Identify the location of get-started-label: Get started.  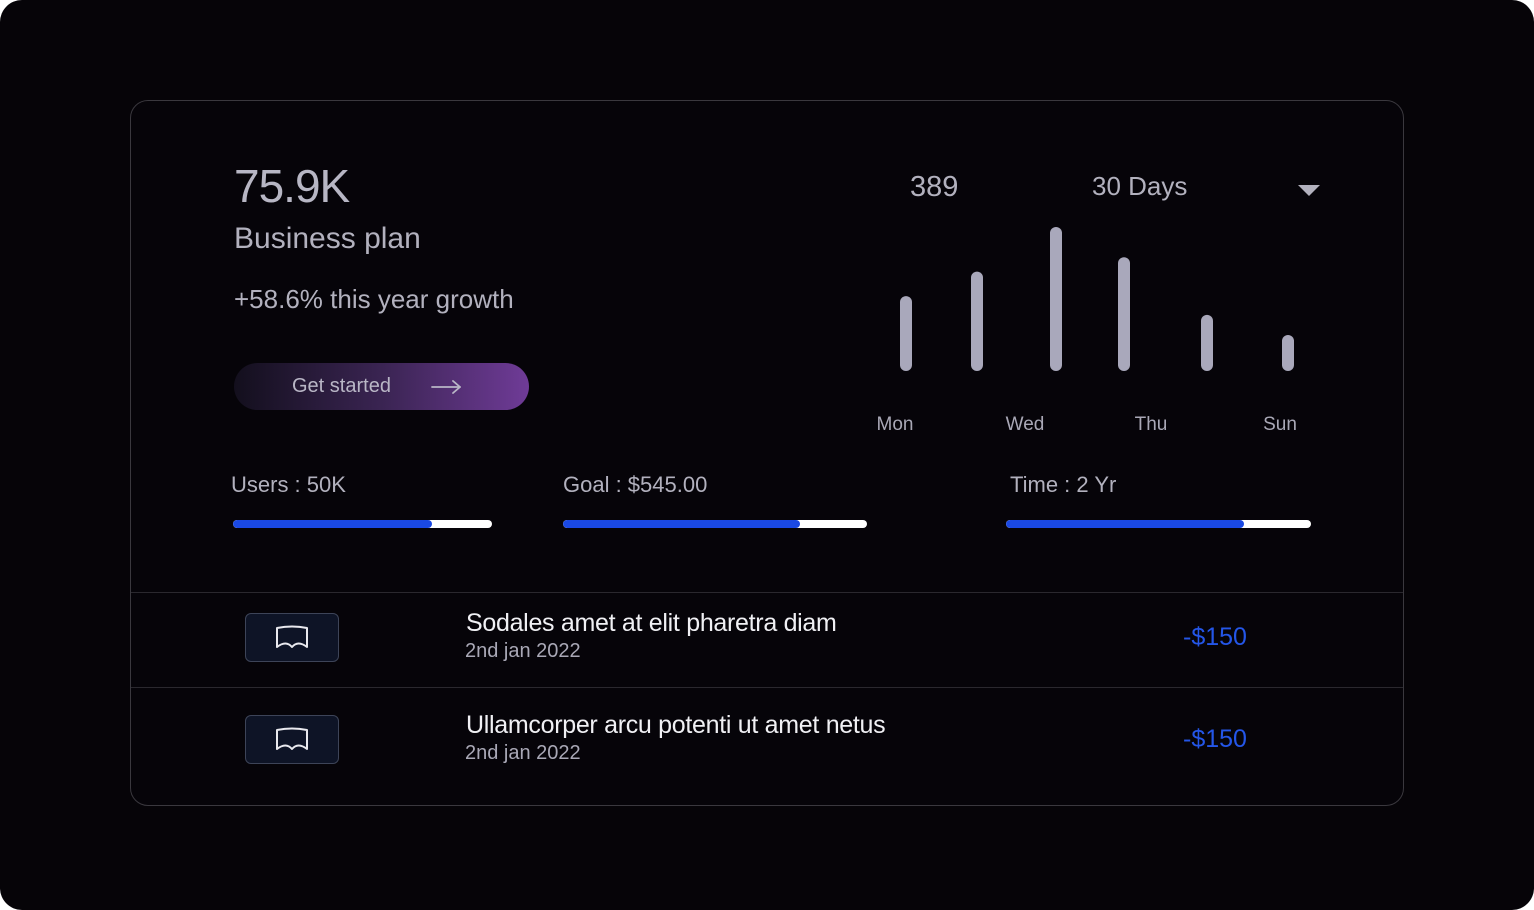
(341, 386).